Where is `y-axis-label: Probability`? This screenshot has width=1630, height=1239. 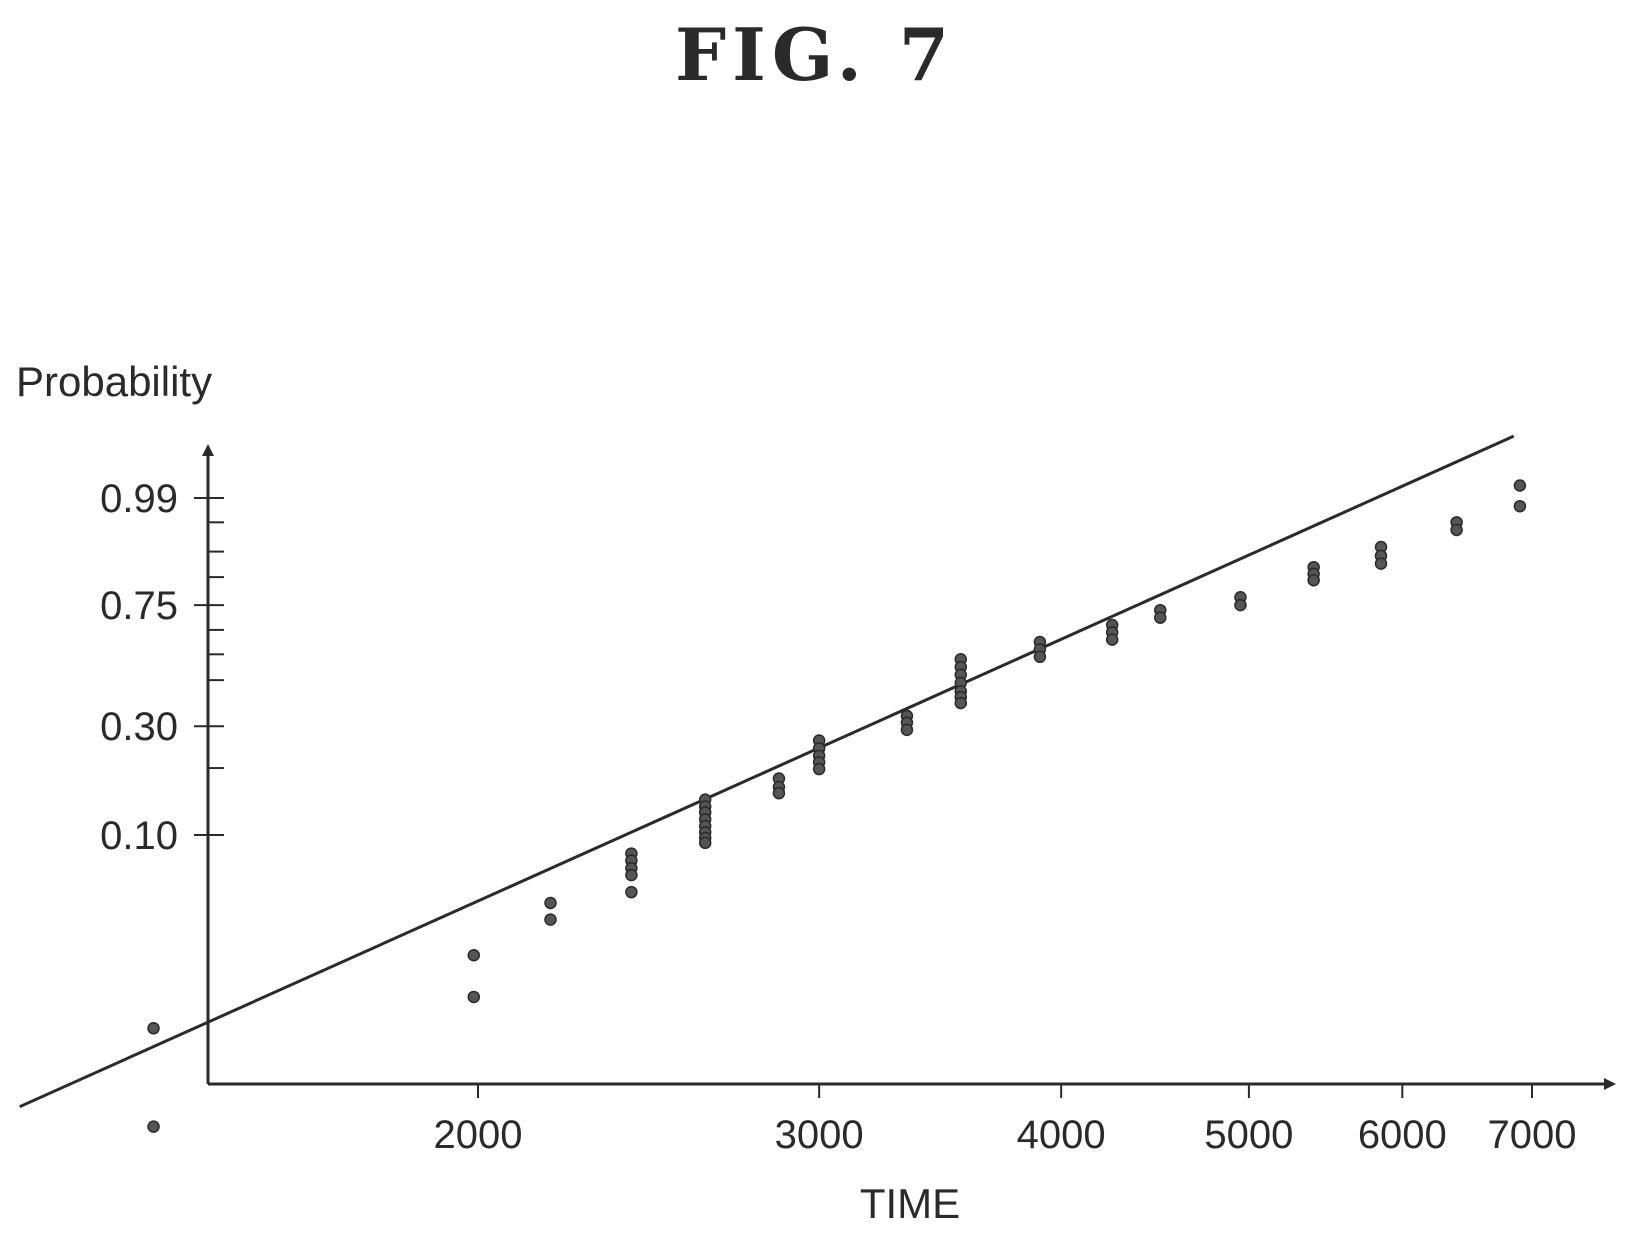
y-axis-label: Probability is located at coordinates (114, 381).